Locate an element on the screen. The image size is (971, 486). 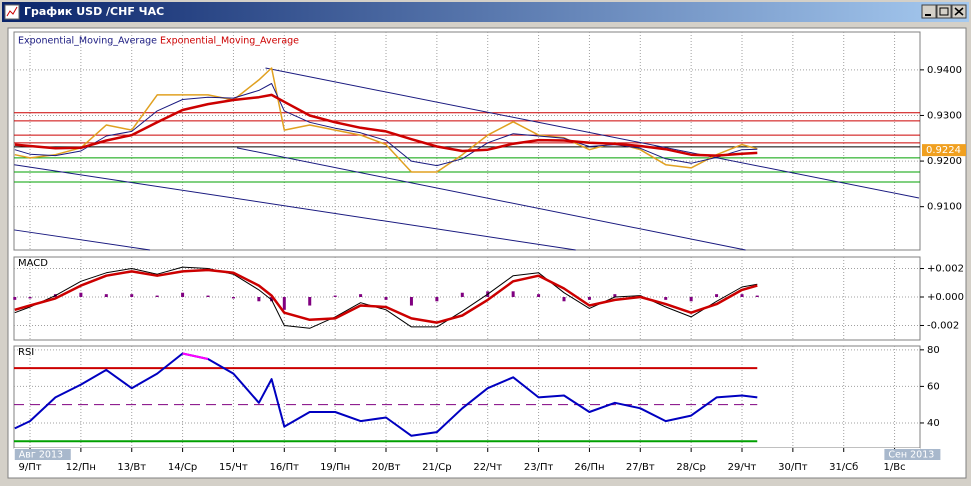
x-tick-label: 27/Вт is located at coordinates (640, 467).